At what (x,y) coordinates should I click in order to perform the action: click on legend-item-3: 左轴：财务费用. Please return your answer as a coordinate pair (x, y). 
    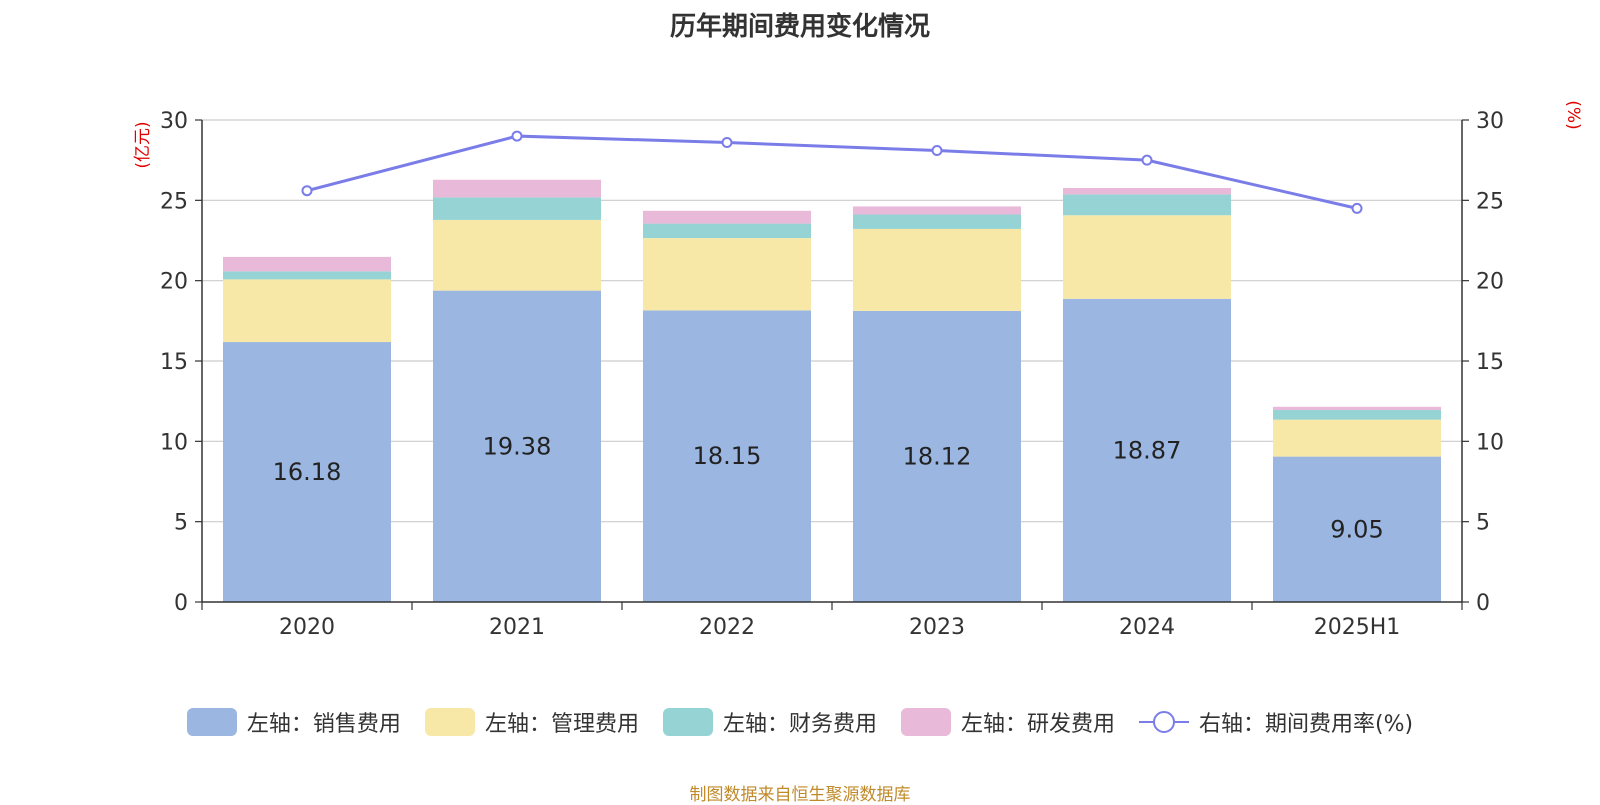
    Looking at the image, I should click on (769, 722).